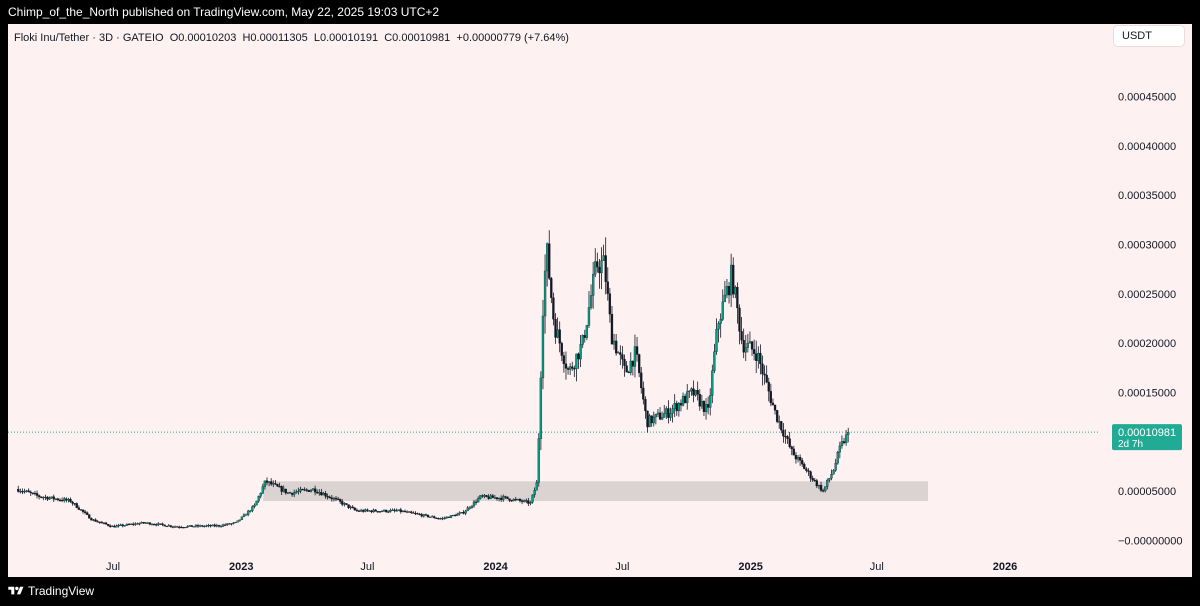 The height and width of the screenshot is (606, 1200). I want to click on x-tick-label-7: 2026, so click(1005, 567).